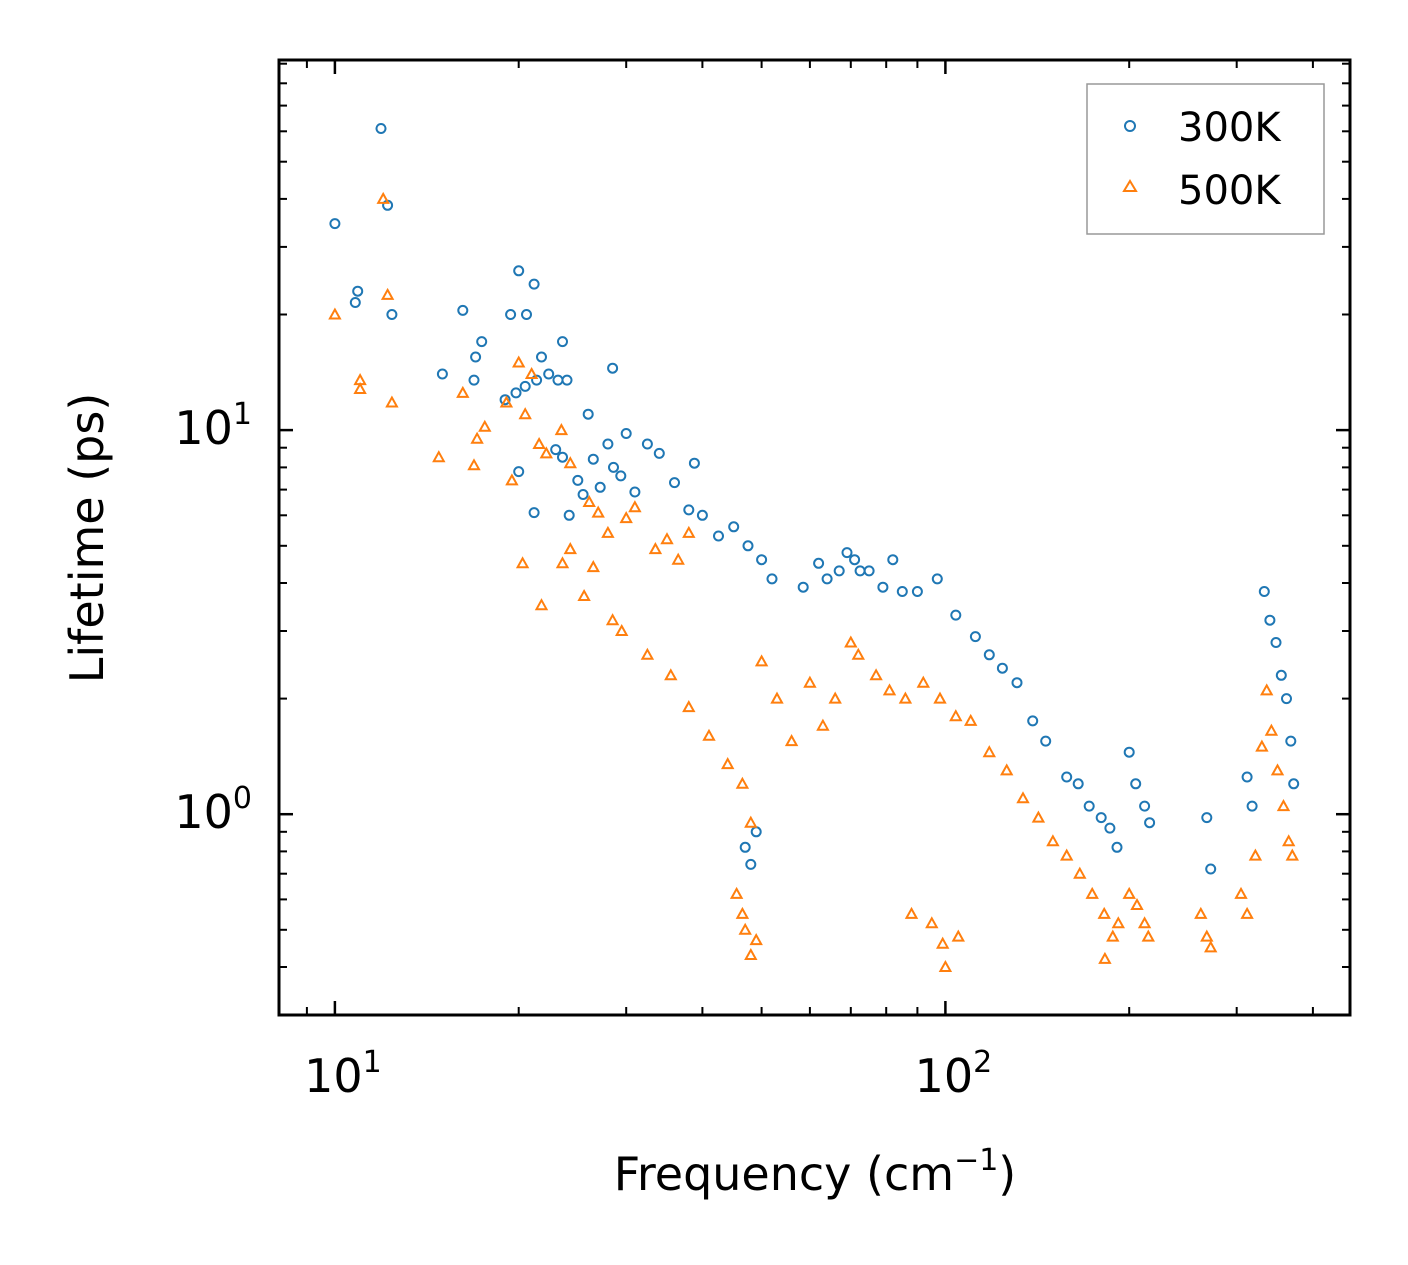  Describe the element at coordinates (1230, 128) in the screenshot. I see `legend-label-300k: 300K` at that location.